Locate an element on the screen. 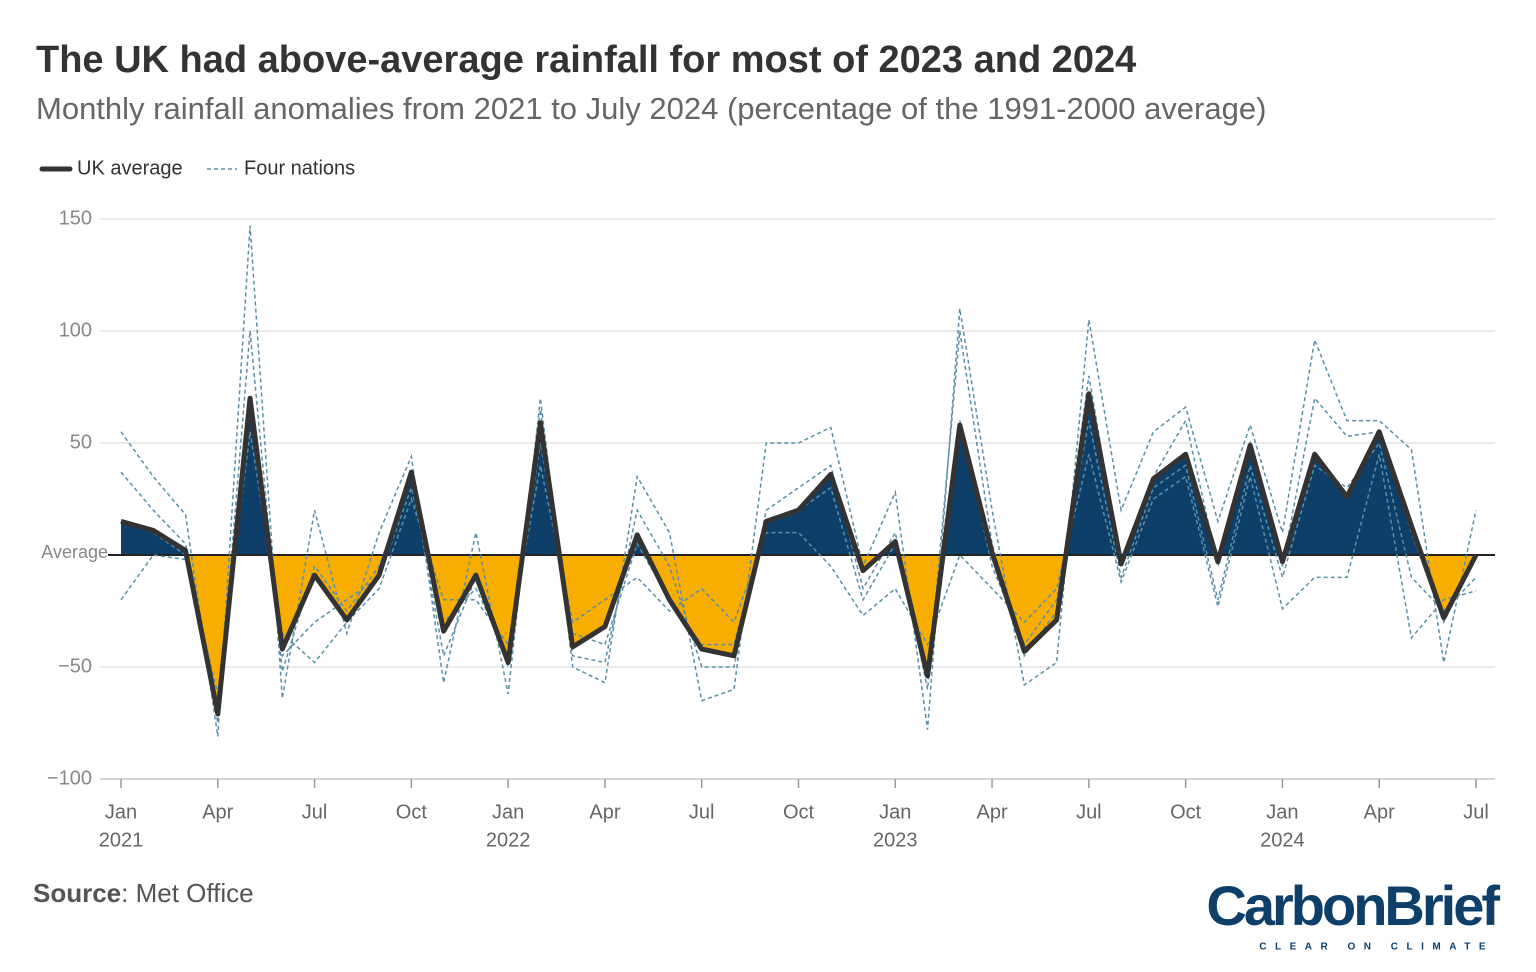  x-tick-year: 2022 is located at coordinates (508, 840).